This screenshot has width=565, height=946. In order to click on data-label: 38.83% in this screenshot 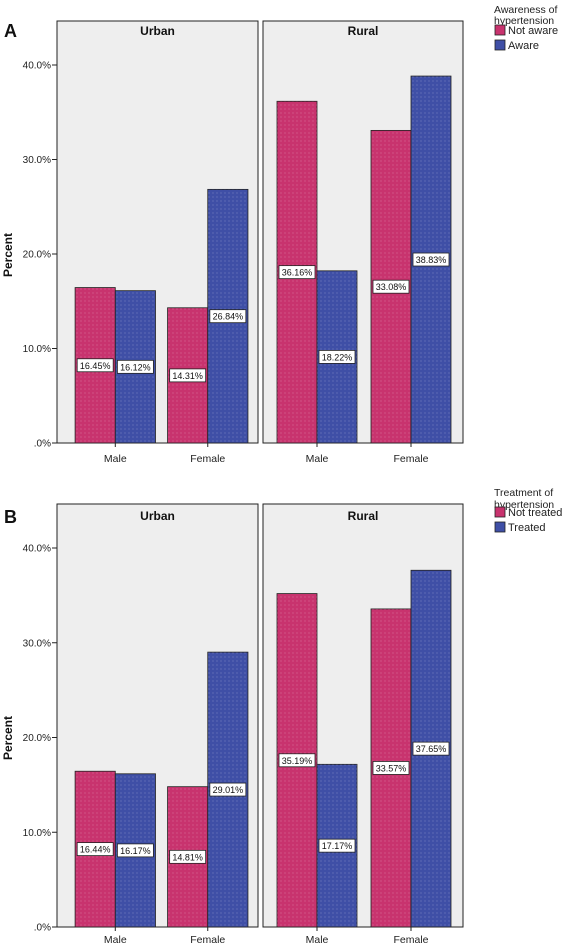, I will do `click(431, 260)`.